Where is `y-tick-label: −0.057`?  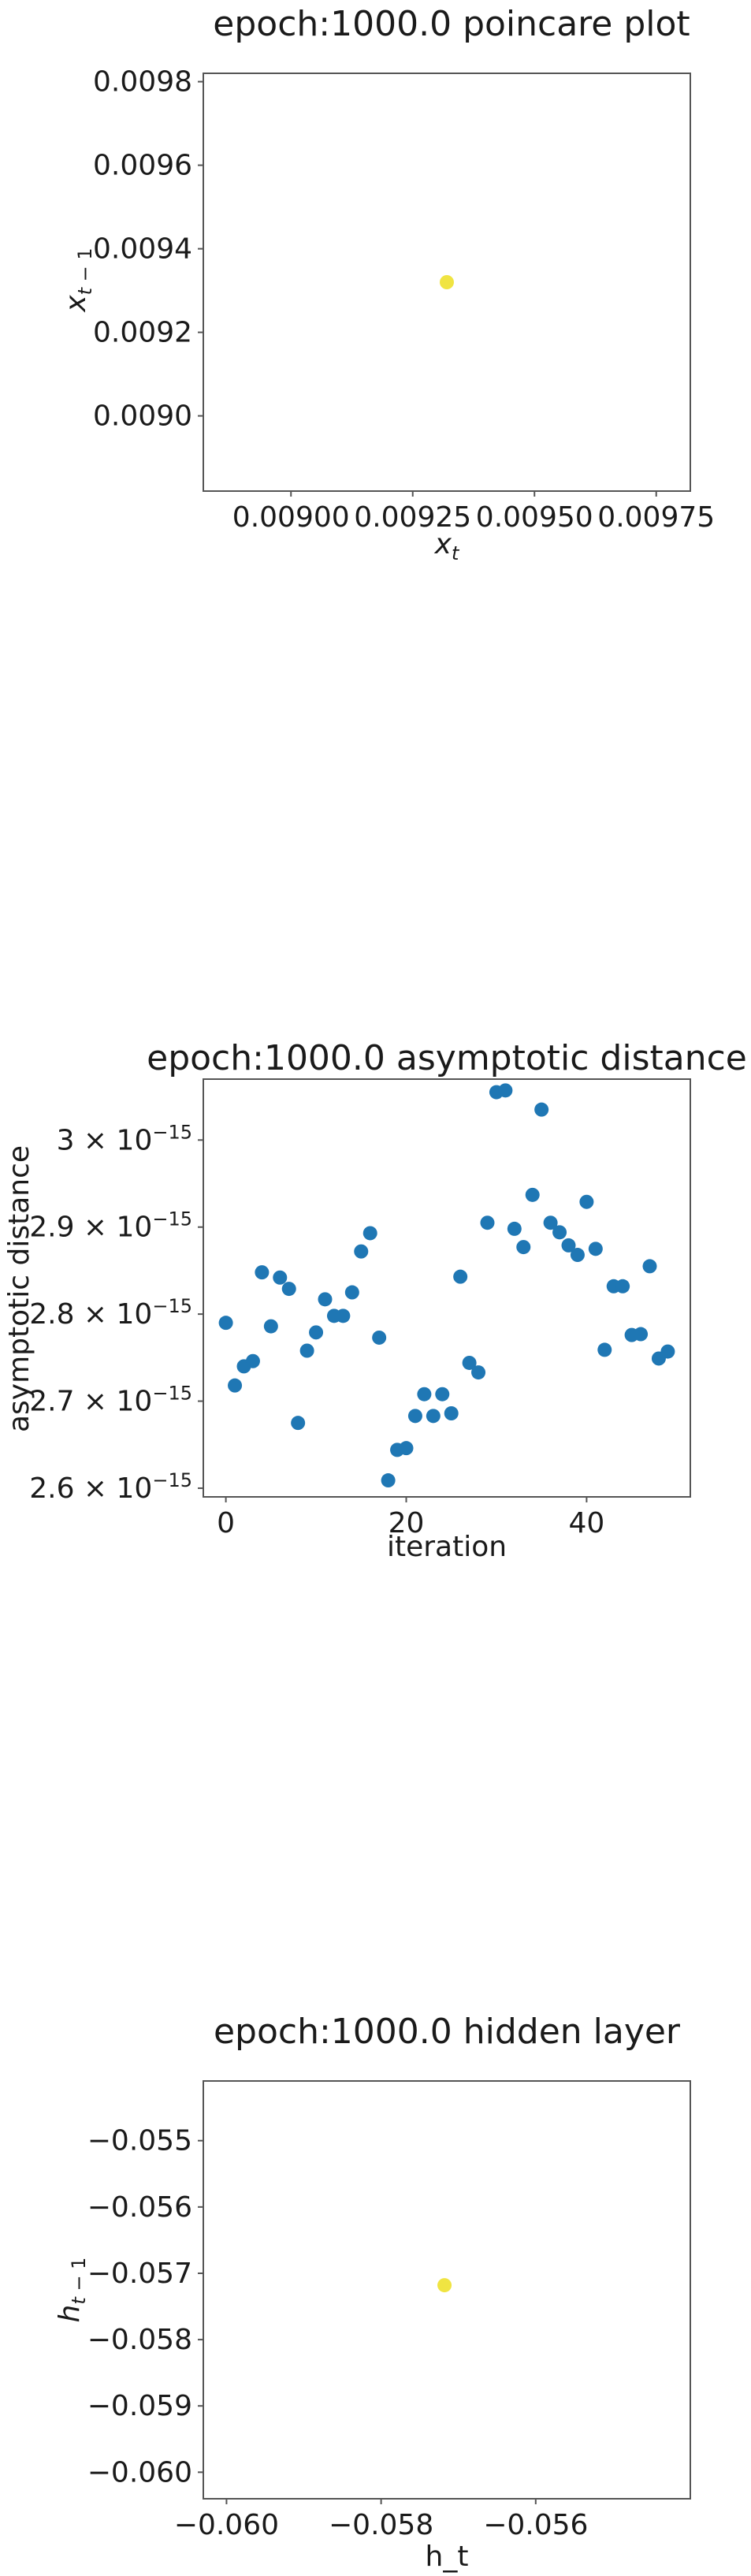 y-tick-label: −0.057 is located at coordinates (139, 2274).